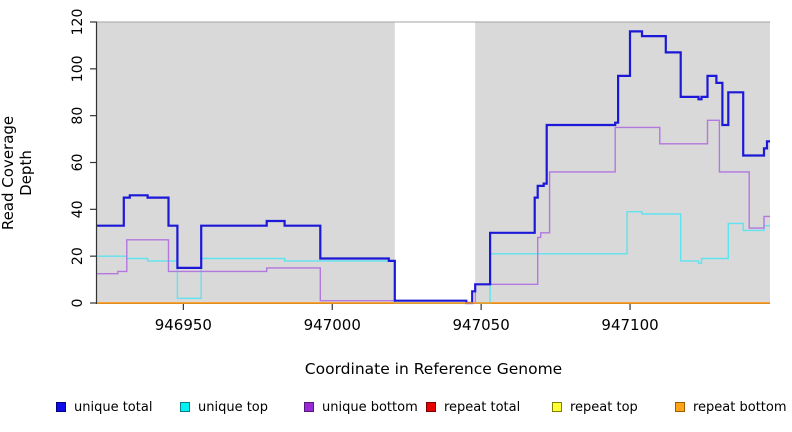  I want to click on legend-swatch-repeat-total, so click(431, 407).